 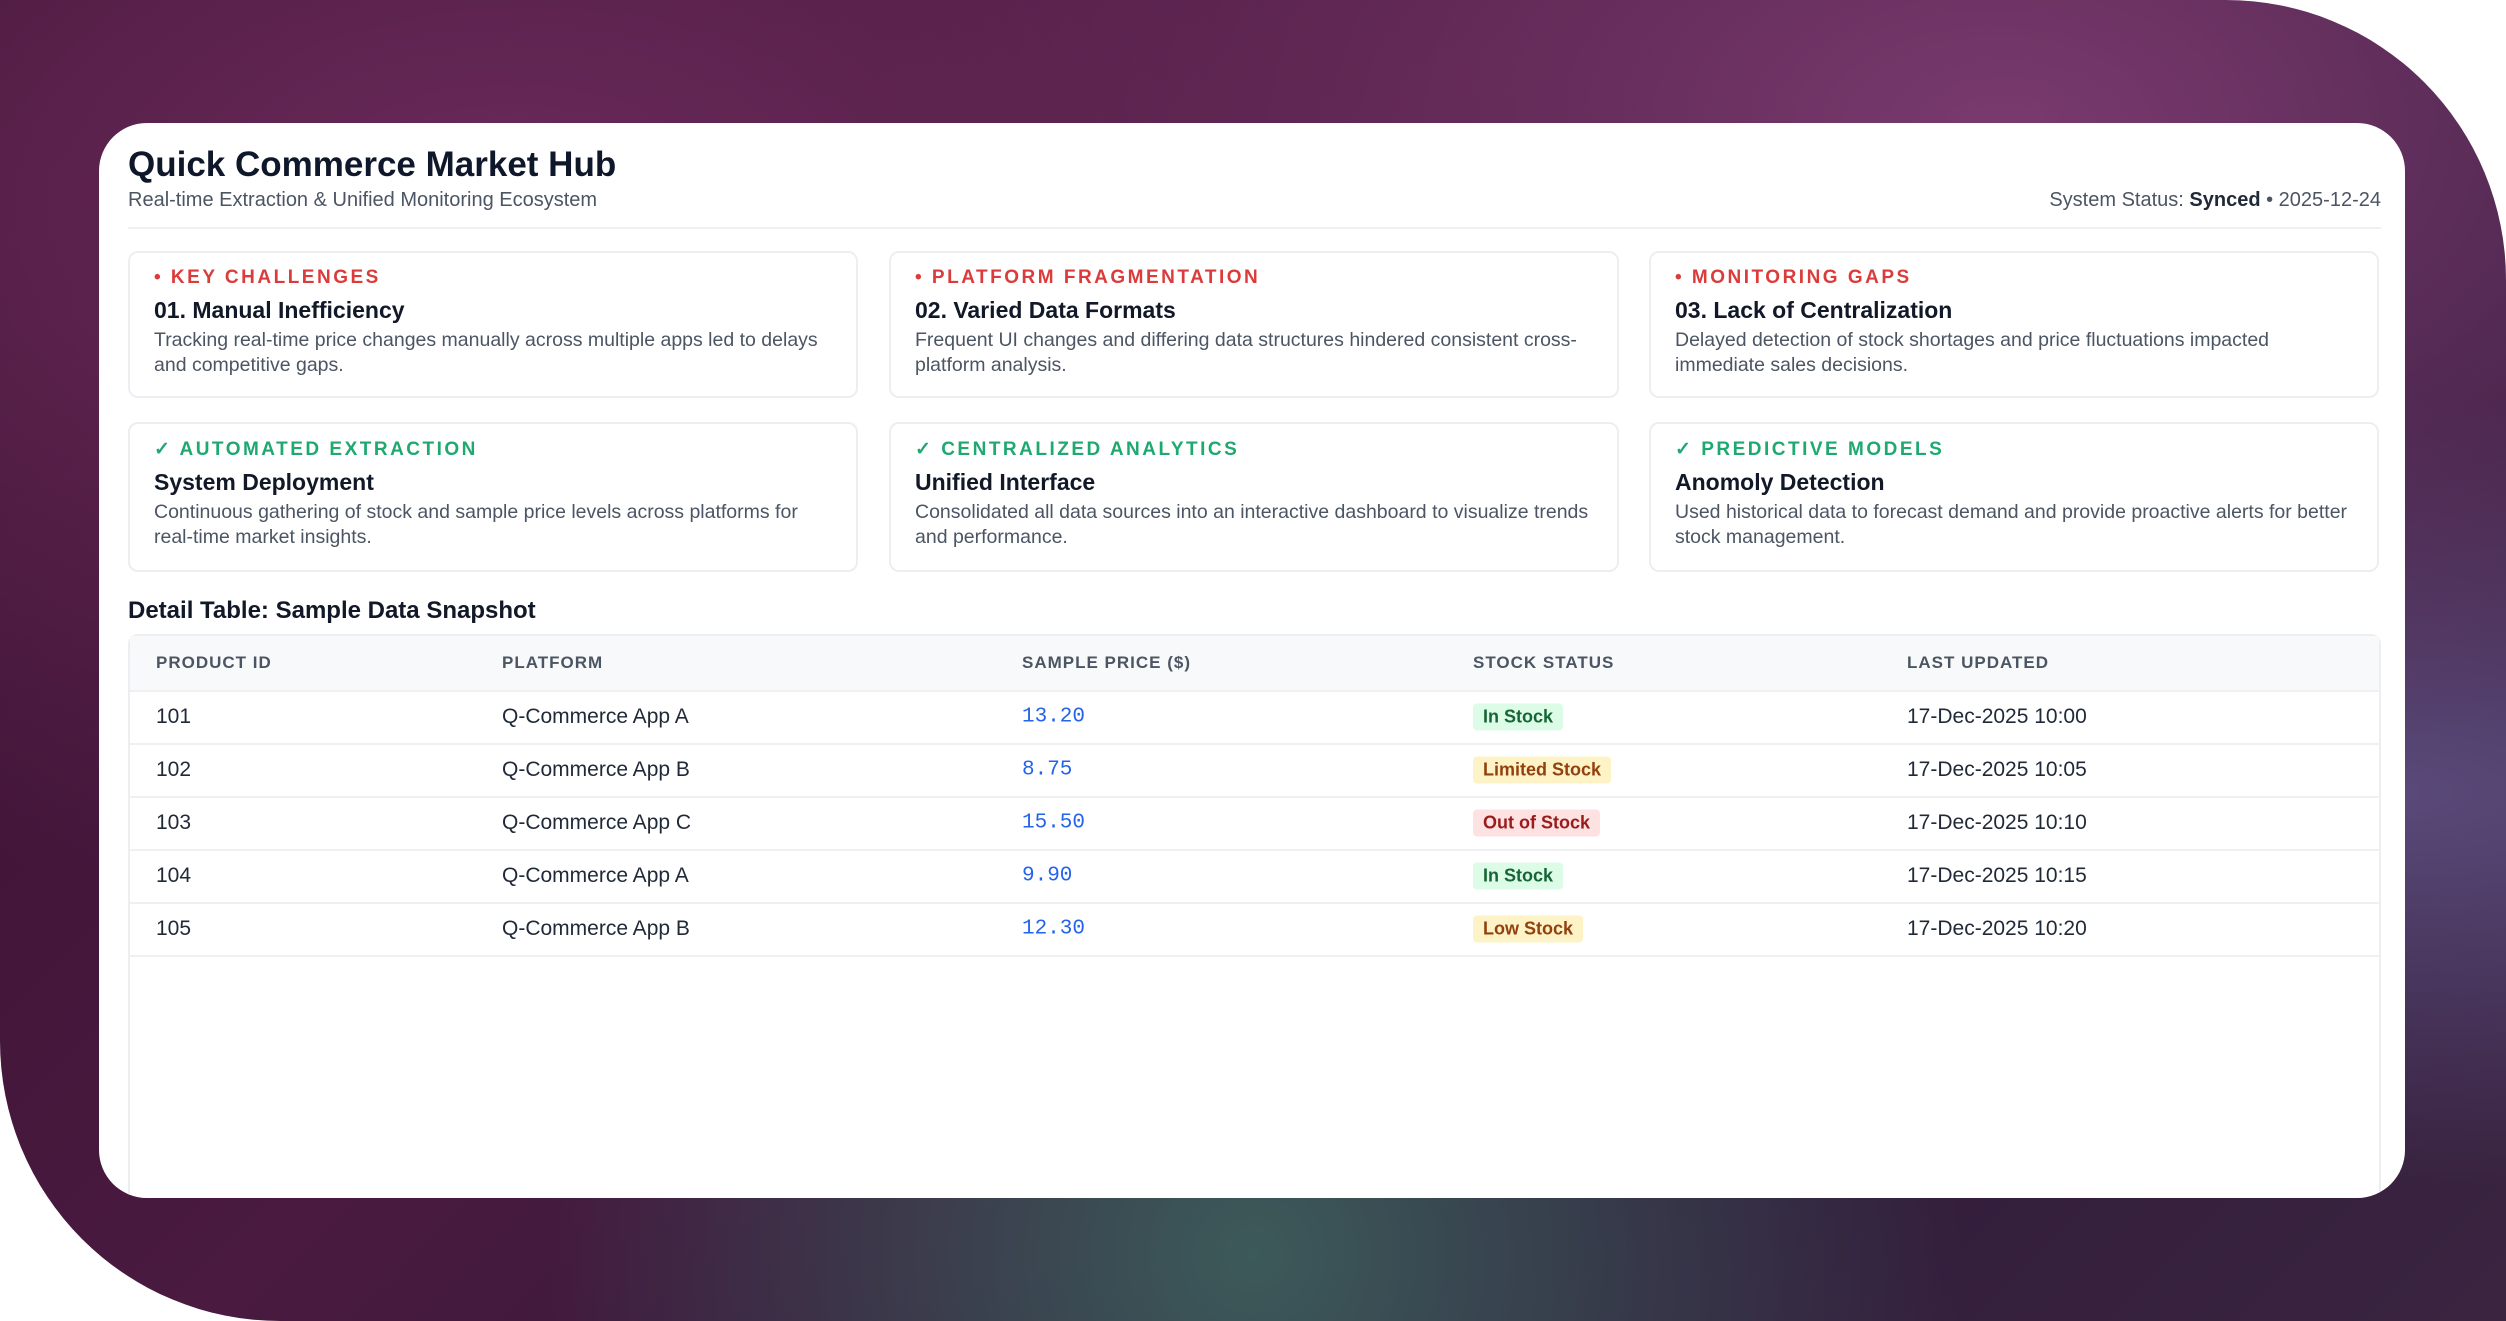 I want to click on sample-price: 13.20, so click(x=1054, y=716).